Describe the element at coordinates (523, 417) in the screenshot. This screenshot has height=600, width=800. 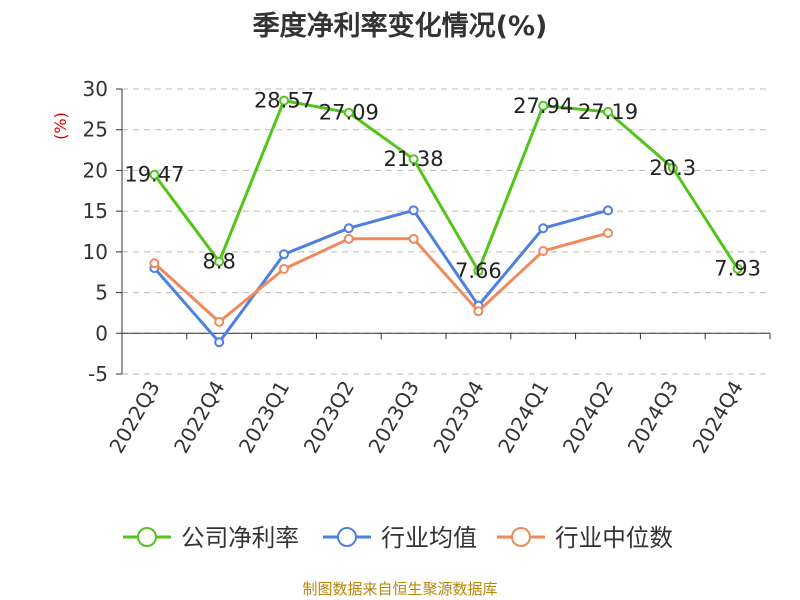
I see `x-tick-label: 2024Q1` at that location.